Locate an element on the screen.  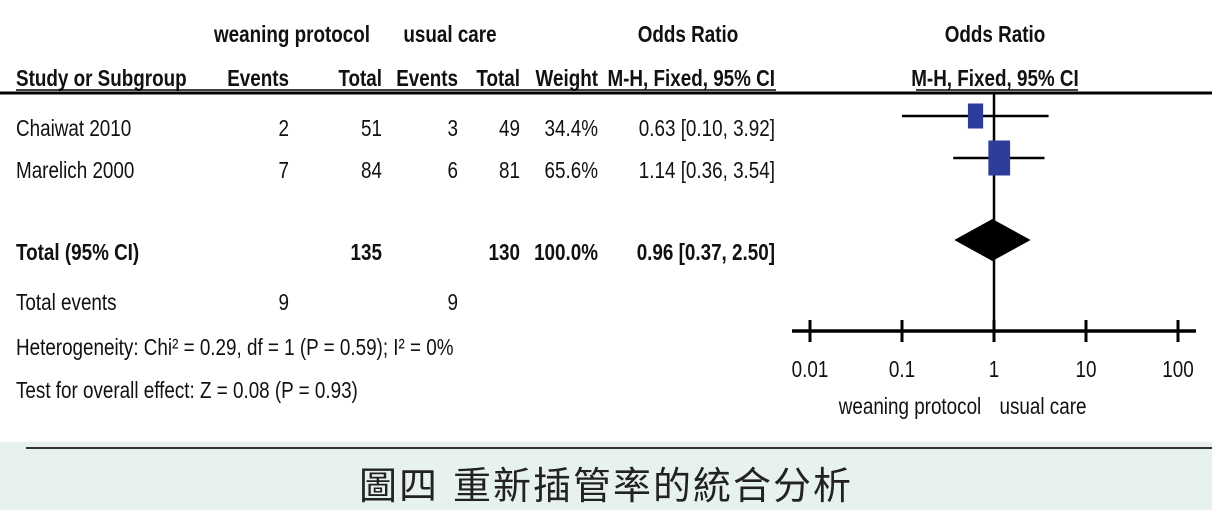
column-header-ci: M-H, Fixed, 95% CI is located at coordinates (691, 78).